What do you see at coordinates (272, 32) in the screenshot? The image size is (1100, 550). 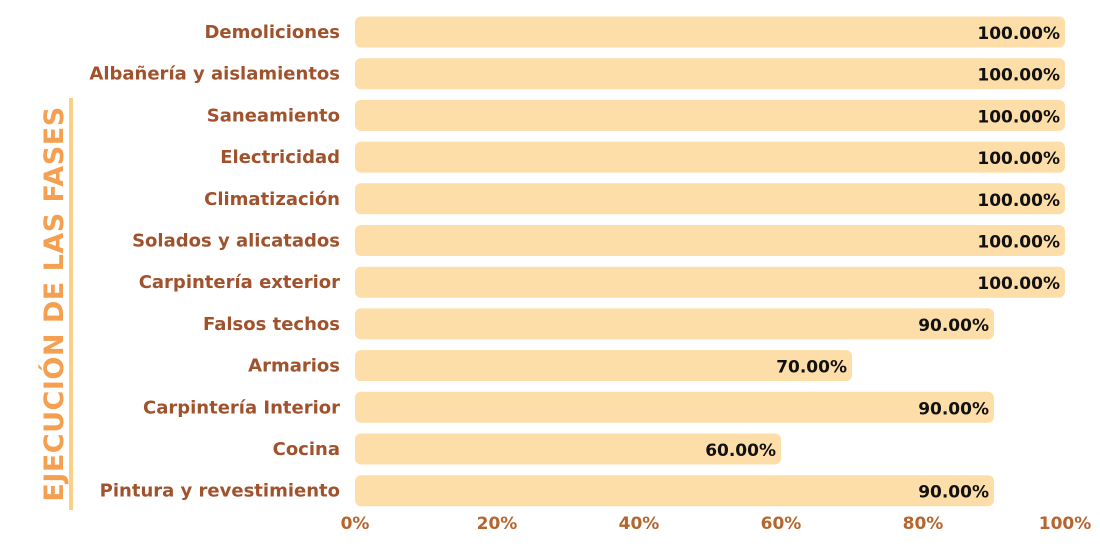 I see `category-label: Demoliciones` at bounding box center [272, 32].